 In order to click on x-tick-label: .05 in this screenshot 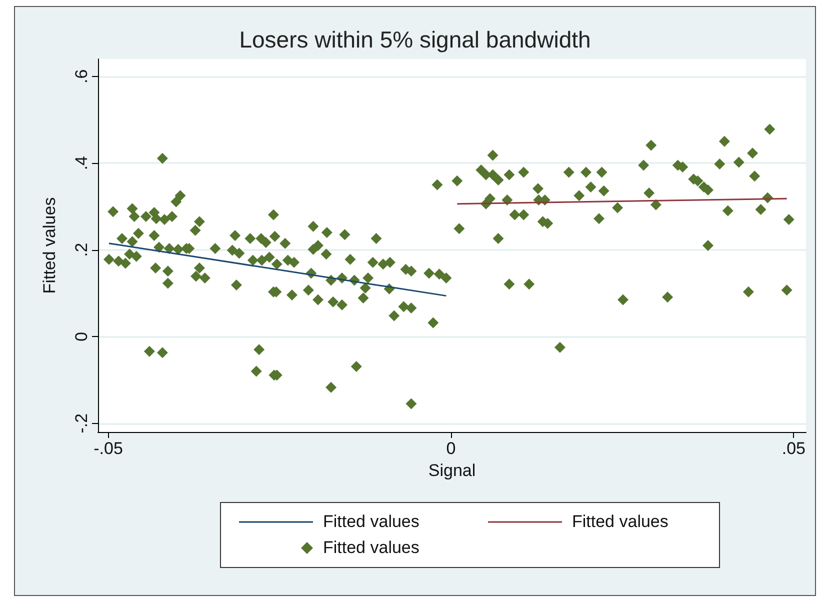, I will do `click(794, 448)`.